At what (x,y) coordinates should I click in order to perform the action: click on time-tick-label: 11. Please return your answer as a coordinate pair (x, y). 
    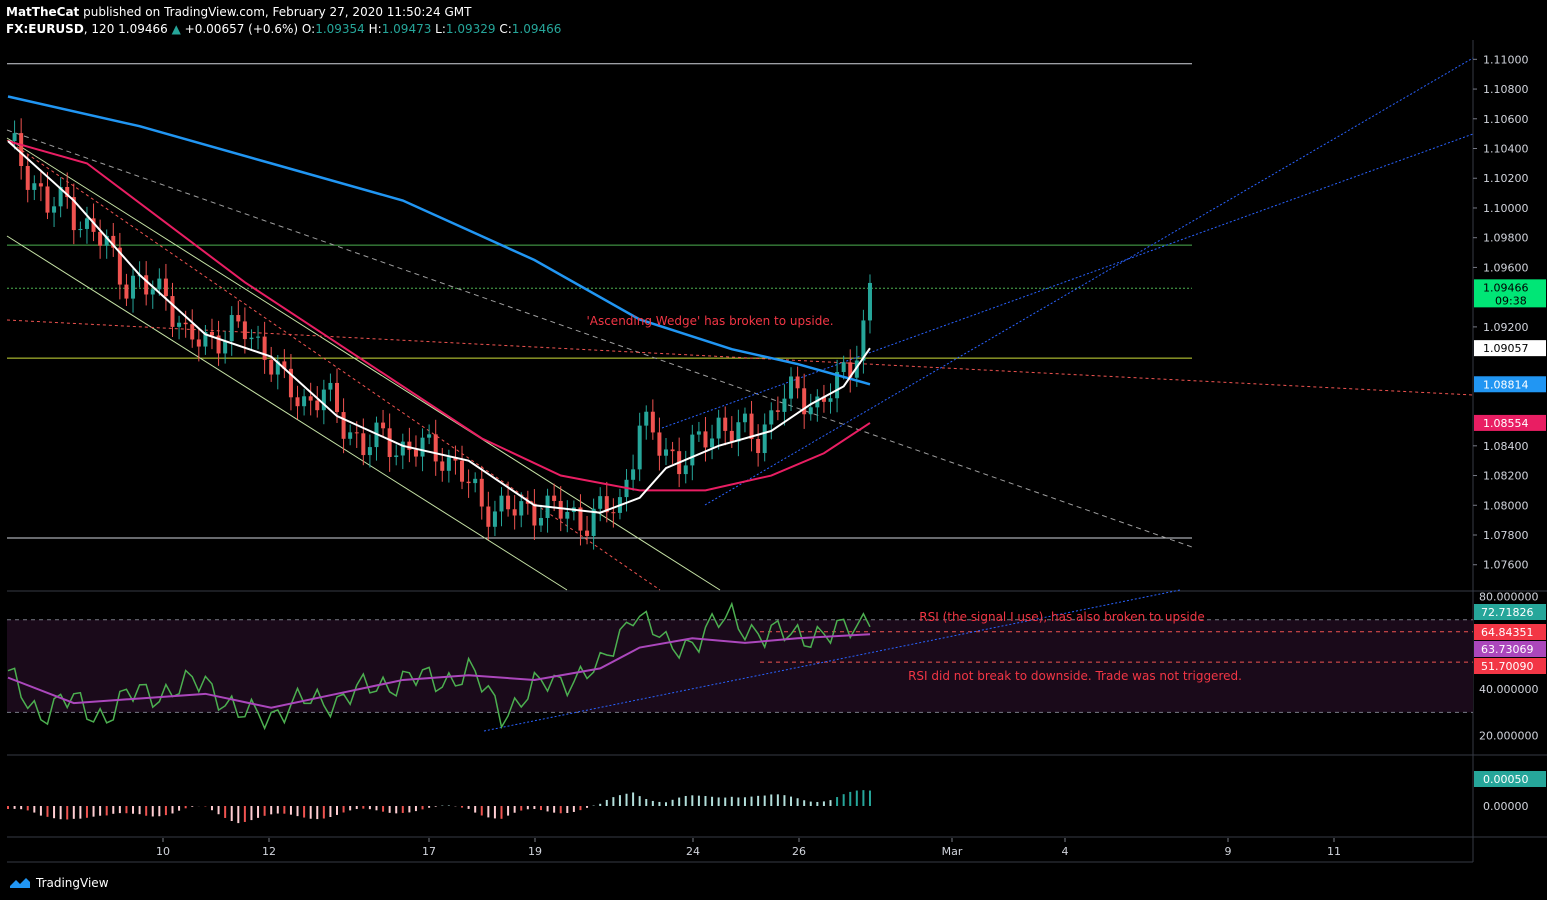
    Looking at the image, I should click on (1334, 851).